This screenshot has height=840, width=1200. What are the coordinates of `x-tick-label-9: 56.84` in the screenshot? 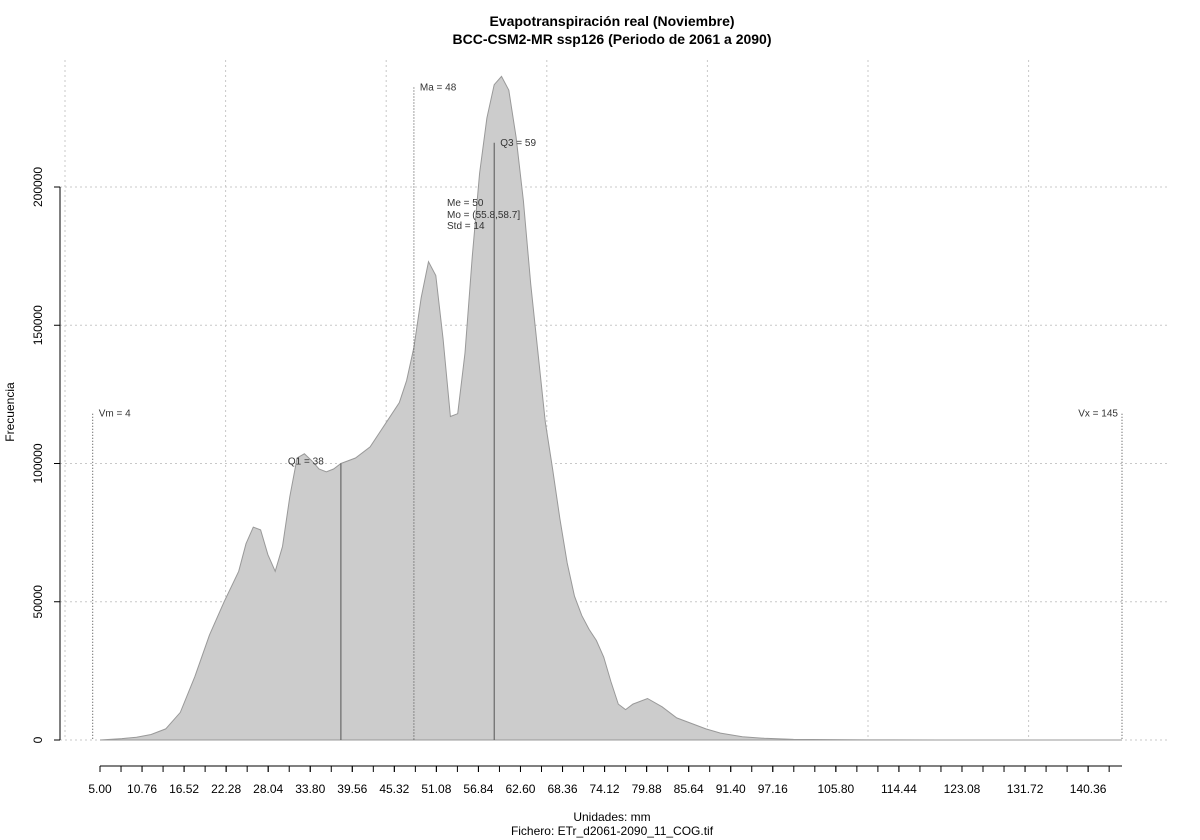 It's located at (478, 789).